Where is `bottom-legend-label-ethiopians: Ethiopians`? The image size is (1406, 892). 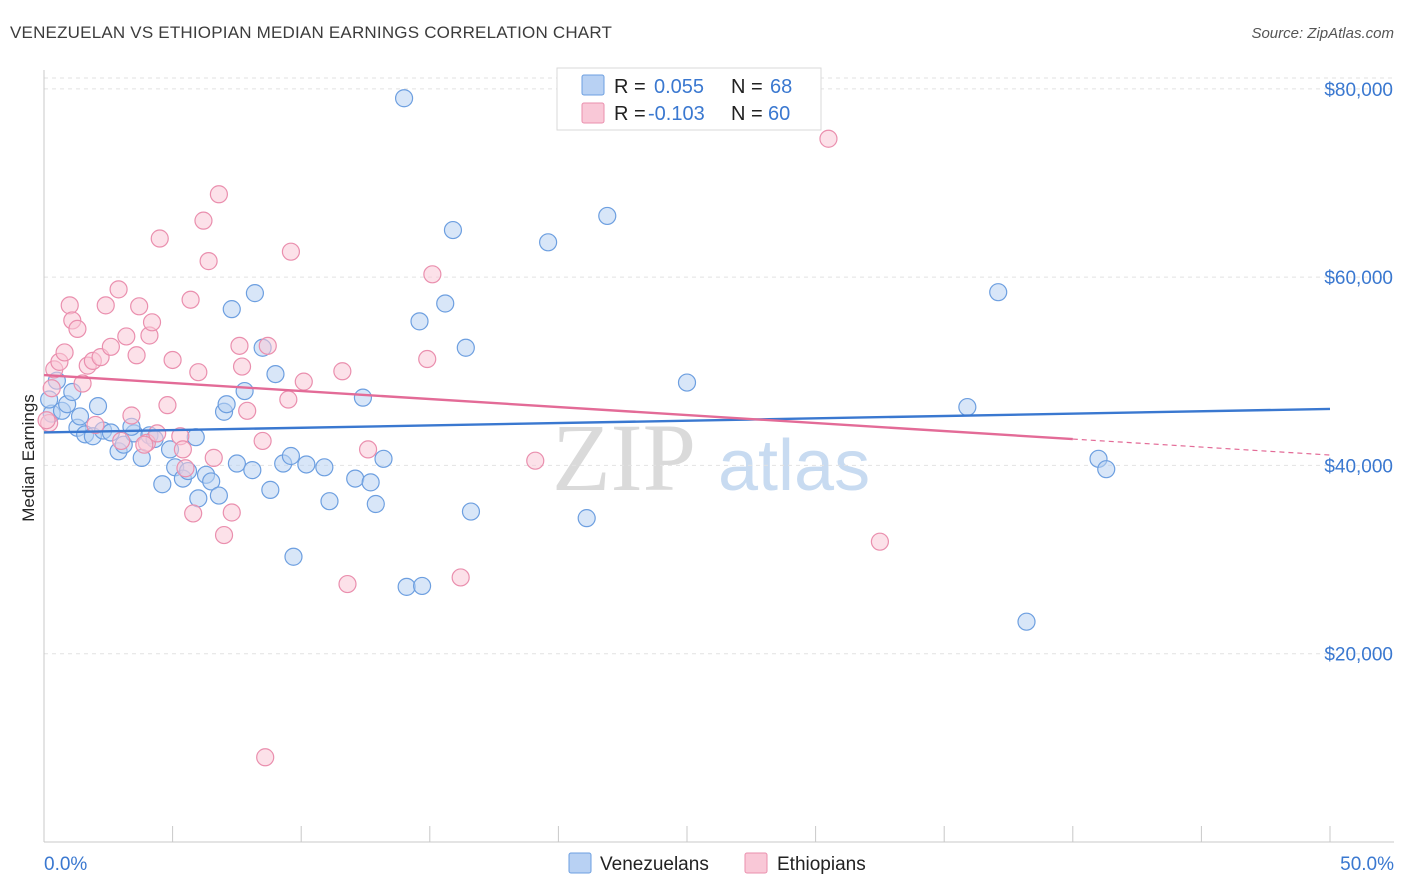
bottom-legend-label-ethiopians: Ethiopians is located at coordinates (821, 864).